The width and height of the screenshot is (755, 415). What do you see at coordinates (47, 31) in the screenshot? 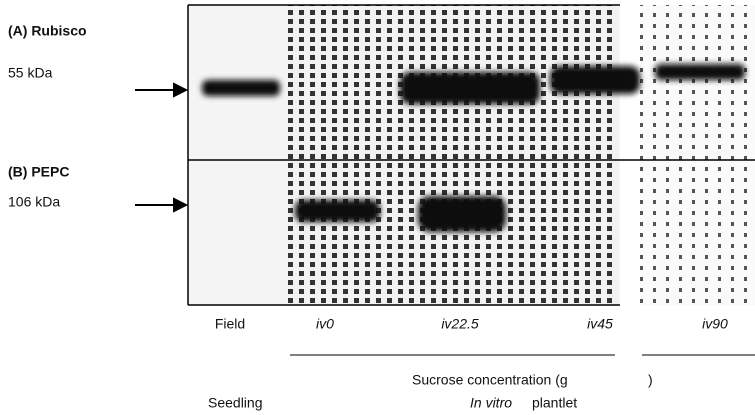
I see `panel-title: (A) Rubisco` at bounding box center [47, 31].